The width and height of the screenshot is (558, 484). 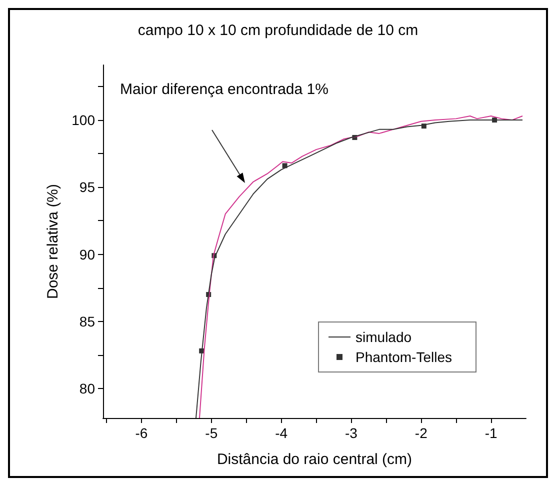 I want to click on y-axis-title: Dose relativa (%), so click(x=53, y=242).